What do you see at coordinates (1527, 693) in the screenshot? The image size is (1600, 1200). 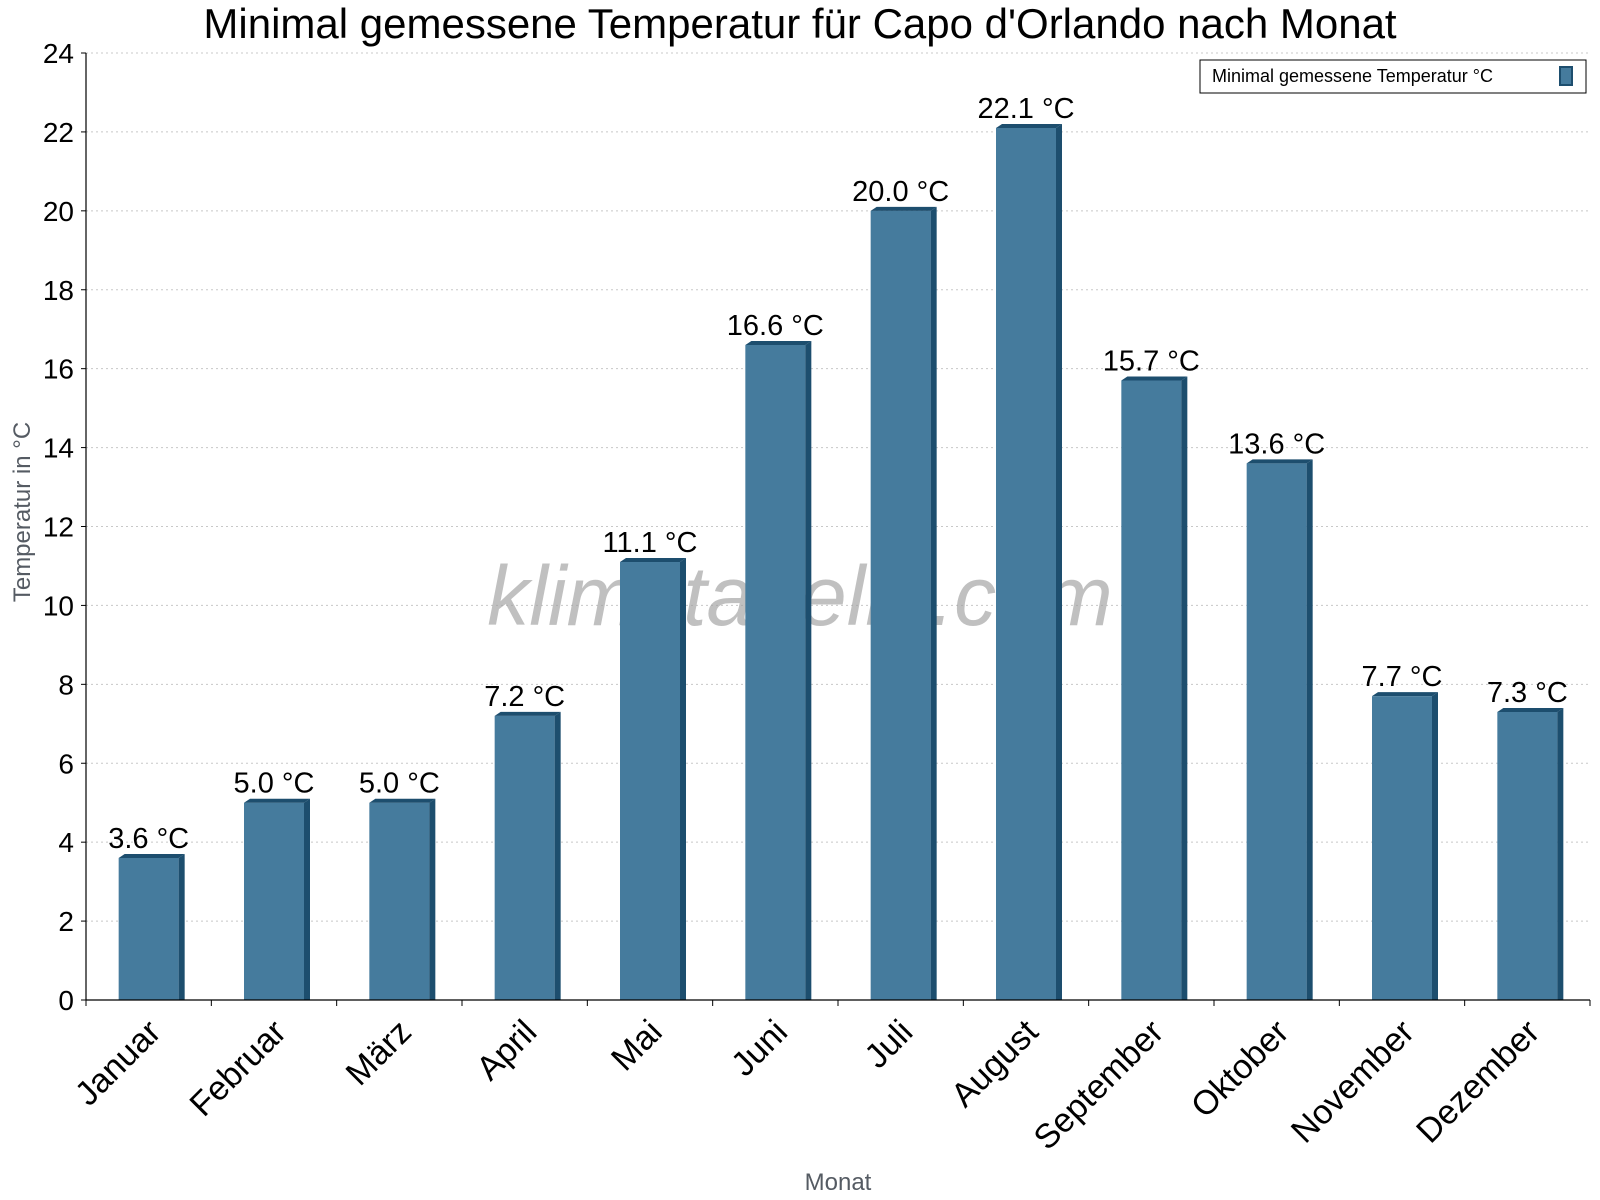 I see `data-label: 7.3 °C` at bounding box center [1527, 693].